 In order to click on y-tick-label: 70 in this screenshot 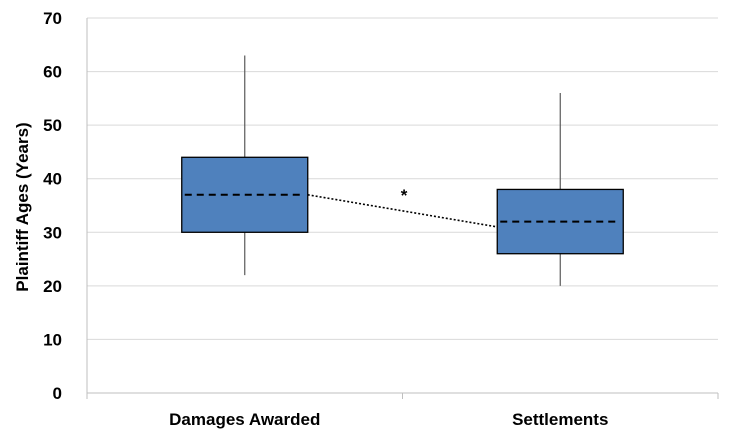, I will do `click(52, 18)`.